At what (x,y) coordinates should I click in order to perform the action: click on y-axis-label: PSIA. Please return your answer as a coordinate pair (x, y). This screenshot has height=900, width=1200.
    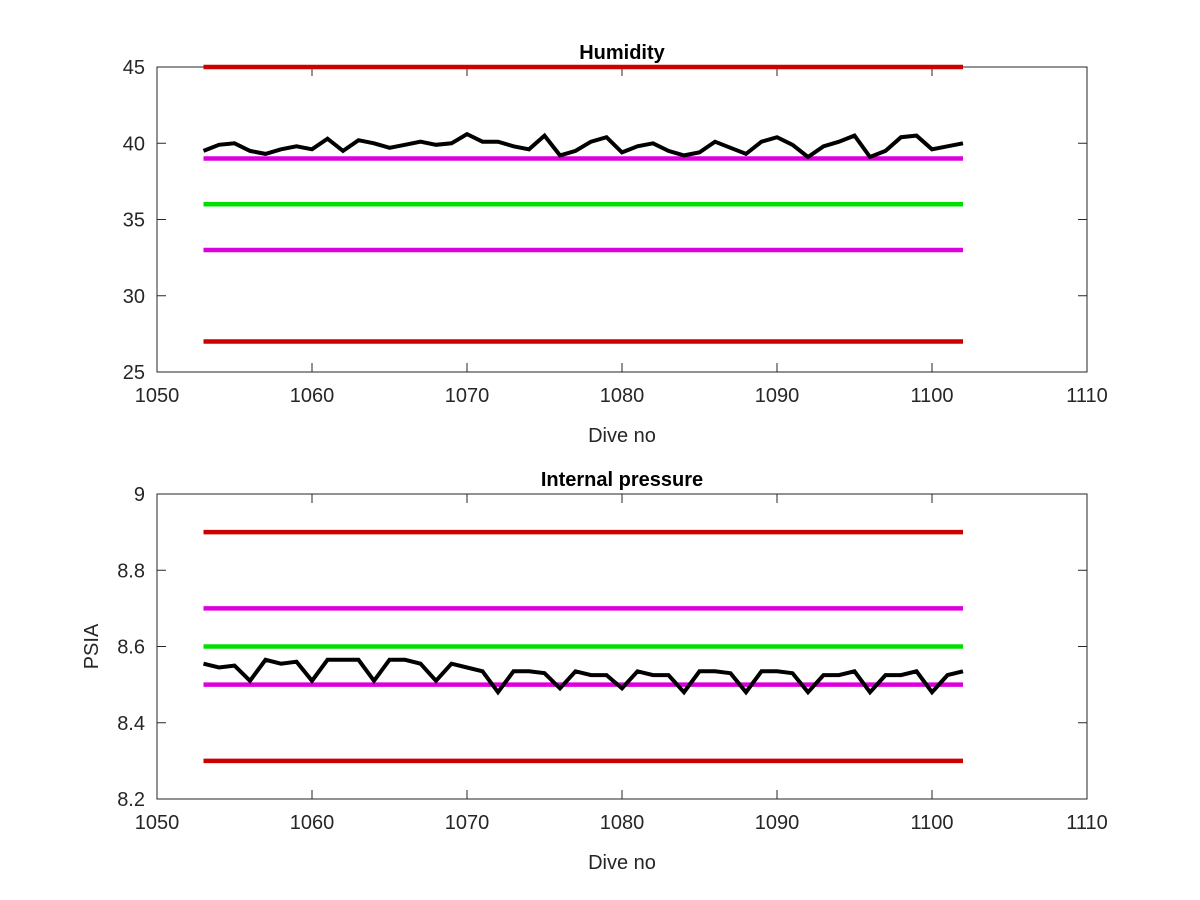
    Looking at the image, I should click on (92, 646).